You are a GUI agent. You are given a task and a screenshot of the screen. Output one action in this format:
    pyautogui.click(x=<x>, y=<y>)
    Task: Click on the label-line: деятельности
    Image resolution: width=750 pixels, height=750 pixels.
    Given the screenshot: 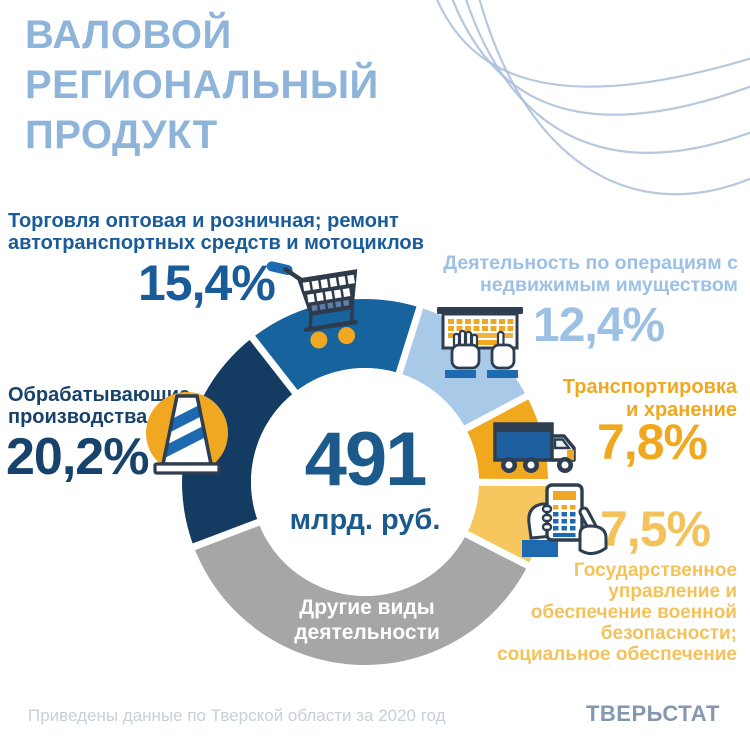 What is the action you would take?
    pyautogui.click(x=367, y=632)
    